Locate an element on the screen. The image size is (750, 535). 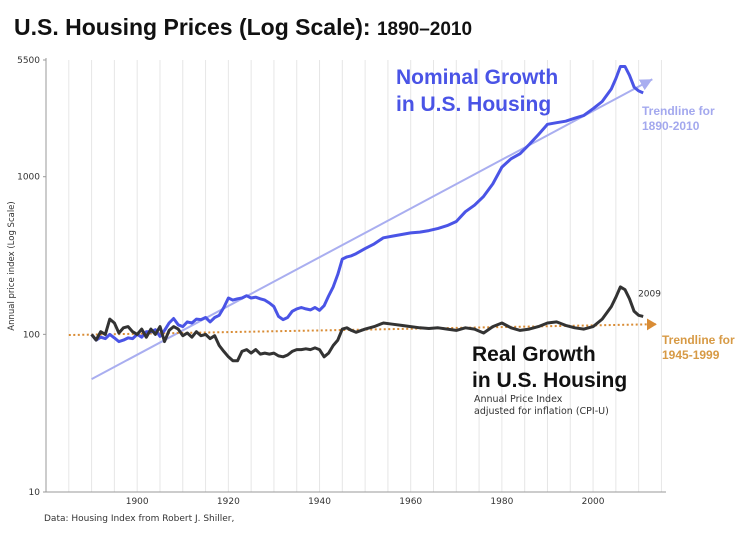
label-trend-nominal-line1: Trendline for is located at coordinates (678, 111).